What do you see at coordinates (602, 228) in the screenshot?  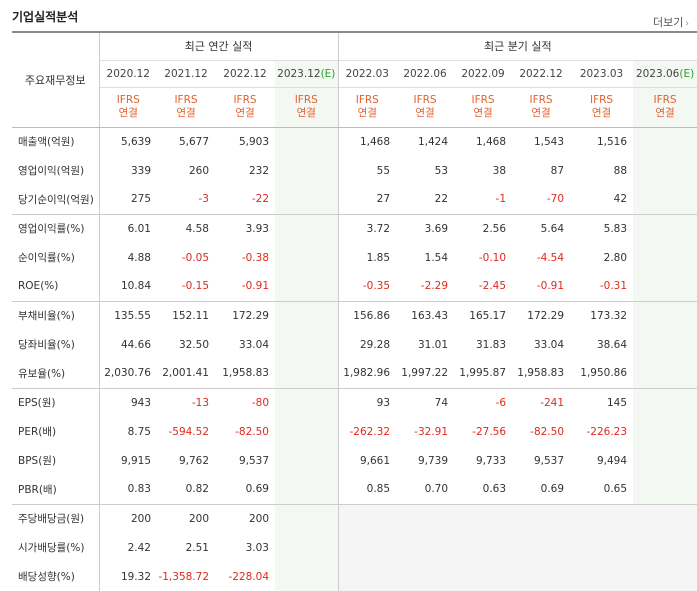 I see `value-cell: 5.83` at bounding box center [602, 228].